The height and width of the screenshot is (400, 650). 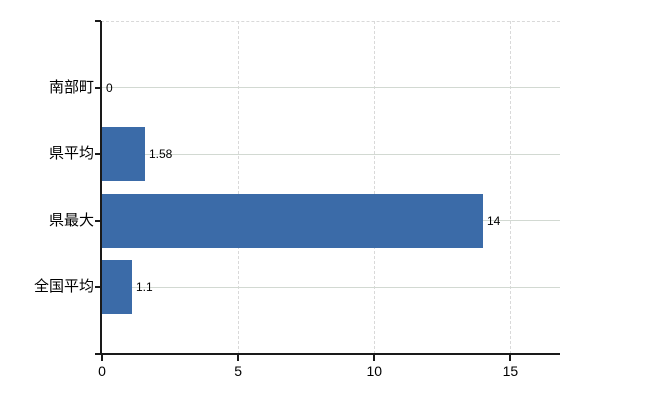 I want to click on category-label: 県平均, so click(x=71, y=154).